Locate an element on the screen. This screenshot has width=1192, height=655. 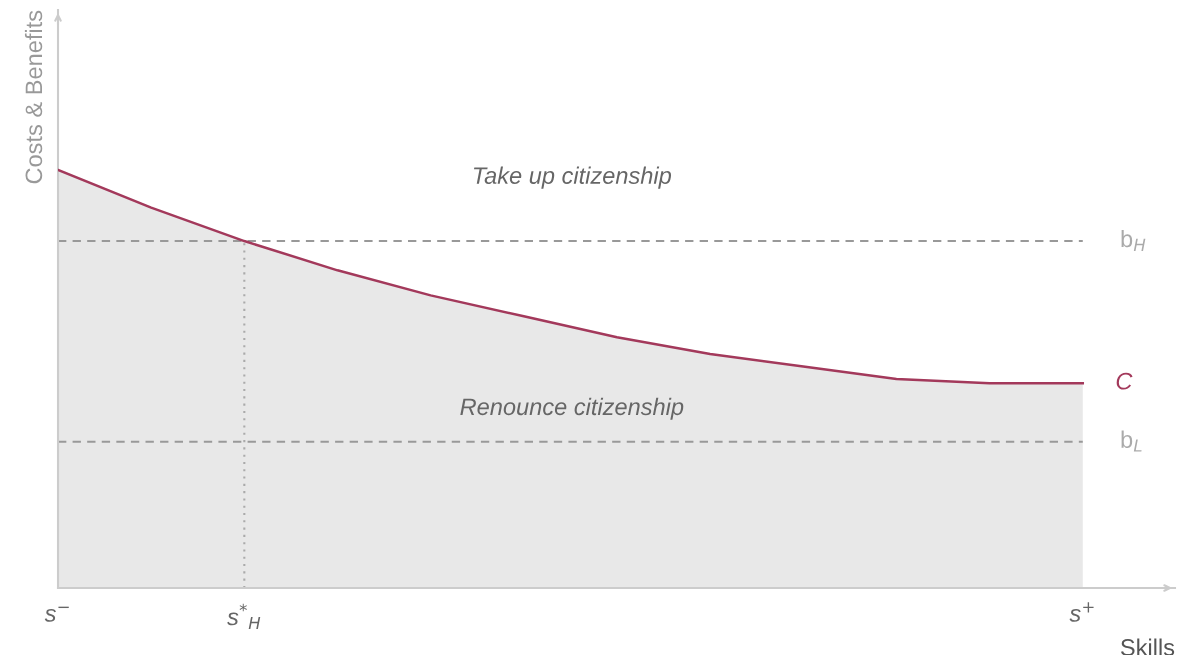
x-tick-label: s$^{−}$ is located at coordinates (56, 614).